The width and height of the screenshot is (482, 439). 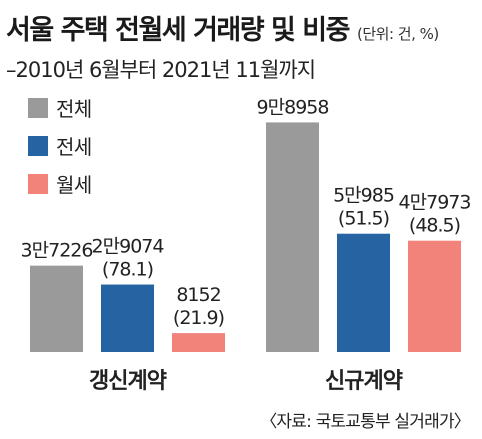 What do you see at coordinates (74, 185) in the screenshot?
I see `legend-label-wolse: 월세` at bounding box center [74, 185].